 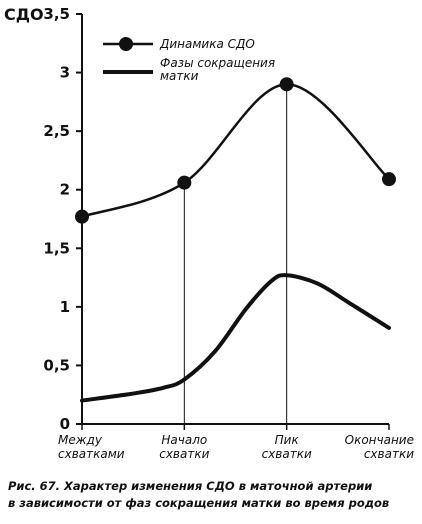 I want to click on x-category-label: Между схватками, so click(x=91, y=447).